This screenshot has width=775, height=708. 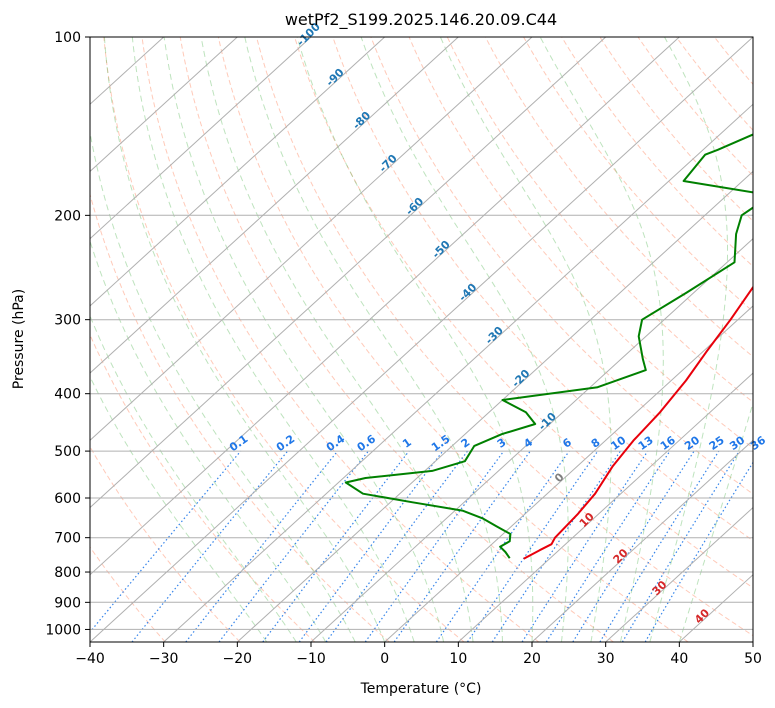 I want to click on x-tick-label: 10, so click(x=458, y=659).